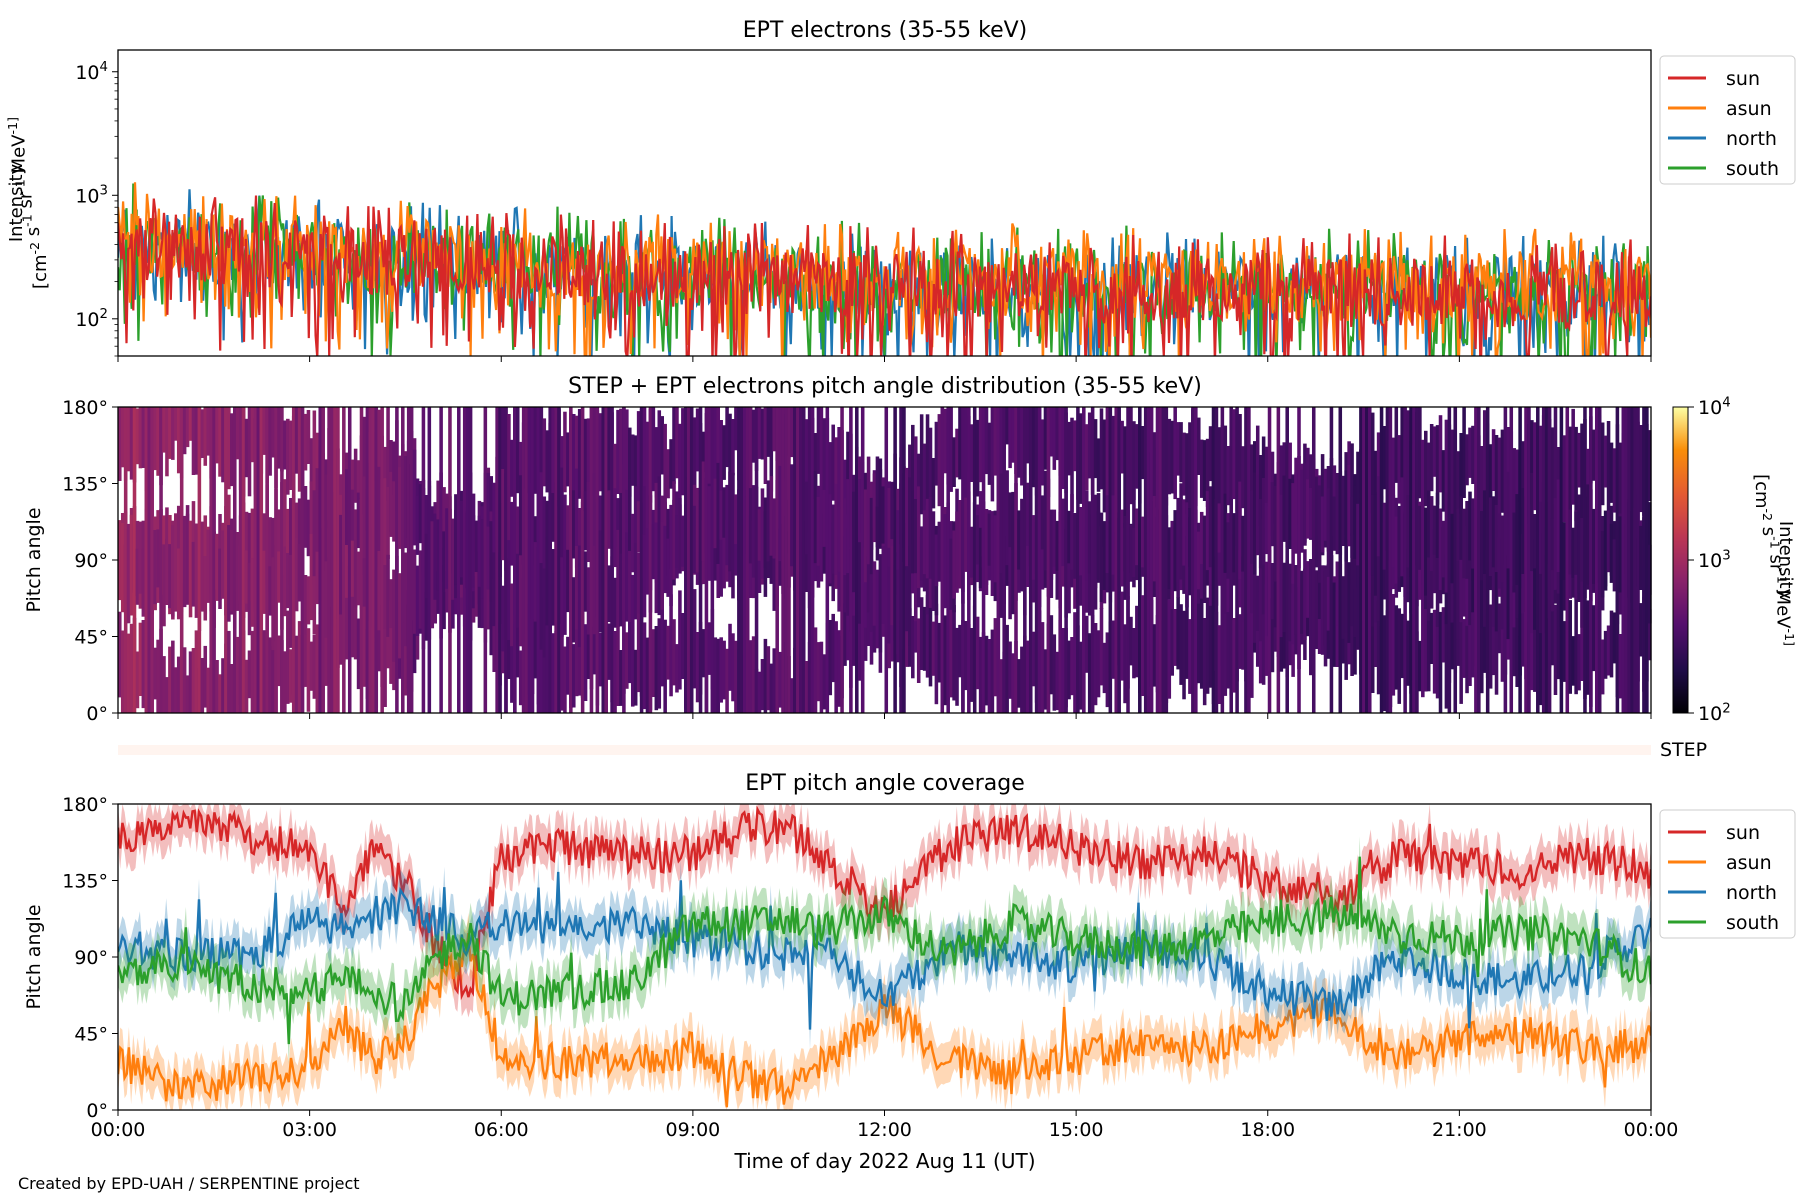 The height and width of the screenshot is (1200, 1800). What do you see at coordinates (1752, 923) in the screenshot?
I see `legend-label-south: south` at bounding box center [1752, 923].